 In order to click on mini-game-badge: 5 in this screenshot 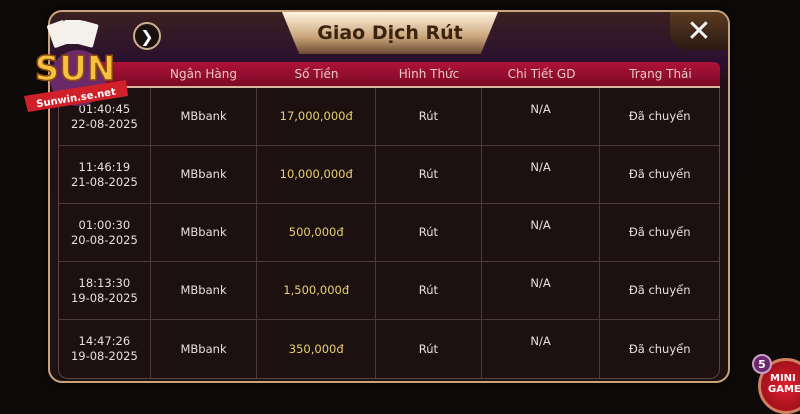, I will do `click(762, 364)`.